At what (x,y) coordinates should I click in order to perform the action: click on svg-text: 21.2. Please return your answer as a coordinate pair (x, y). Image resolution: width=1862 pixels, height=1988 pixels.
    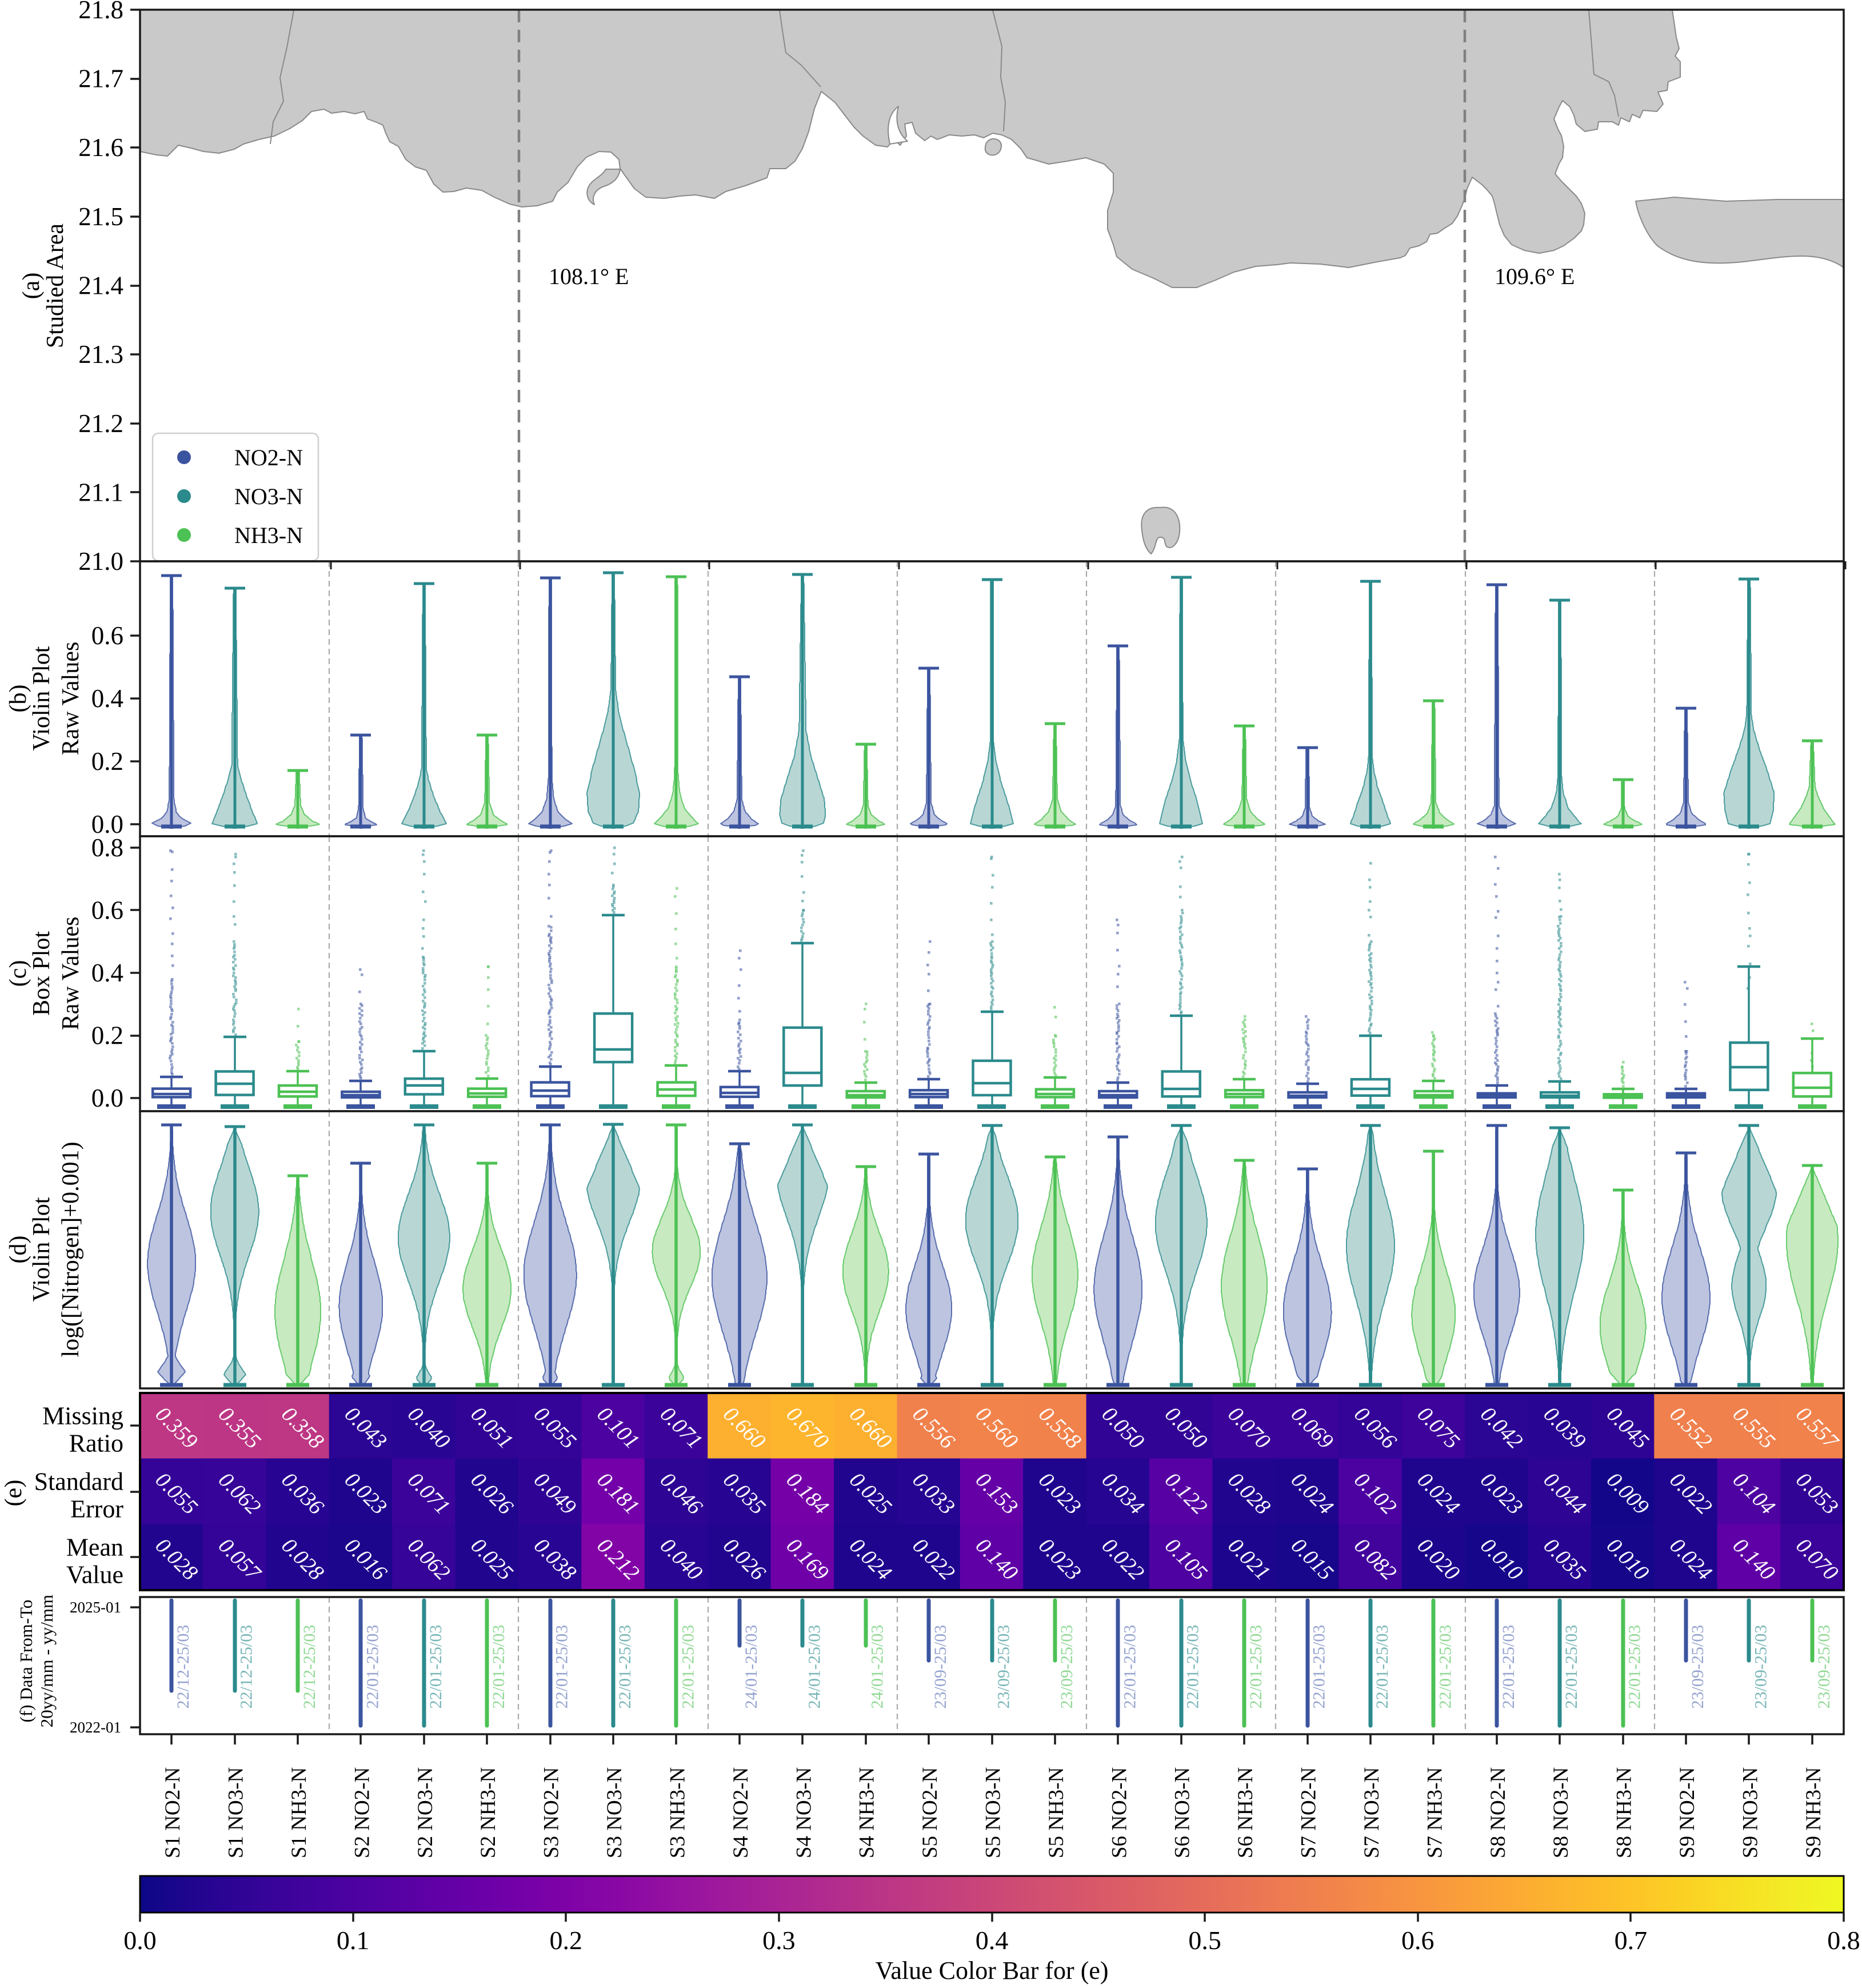
    Looking at the image, I should click on (100, 424).